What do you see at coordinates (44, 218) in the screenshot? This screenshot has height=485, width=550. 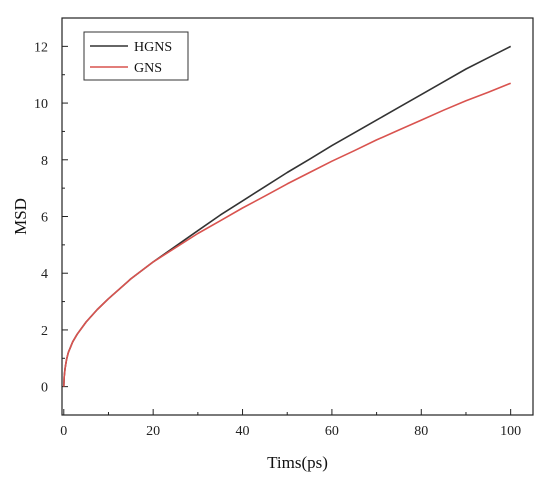 I see `y-tick-label: 6` at bounding box center [44, 218].